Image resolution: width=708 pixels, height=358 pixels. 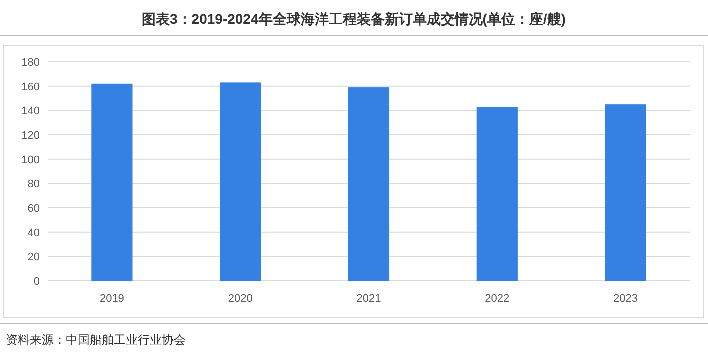 I want to click on y-tick-label: 80, so click(x=34, y=184).